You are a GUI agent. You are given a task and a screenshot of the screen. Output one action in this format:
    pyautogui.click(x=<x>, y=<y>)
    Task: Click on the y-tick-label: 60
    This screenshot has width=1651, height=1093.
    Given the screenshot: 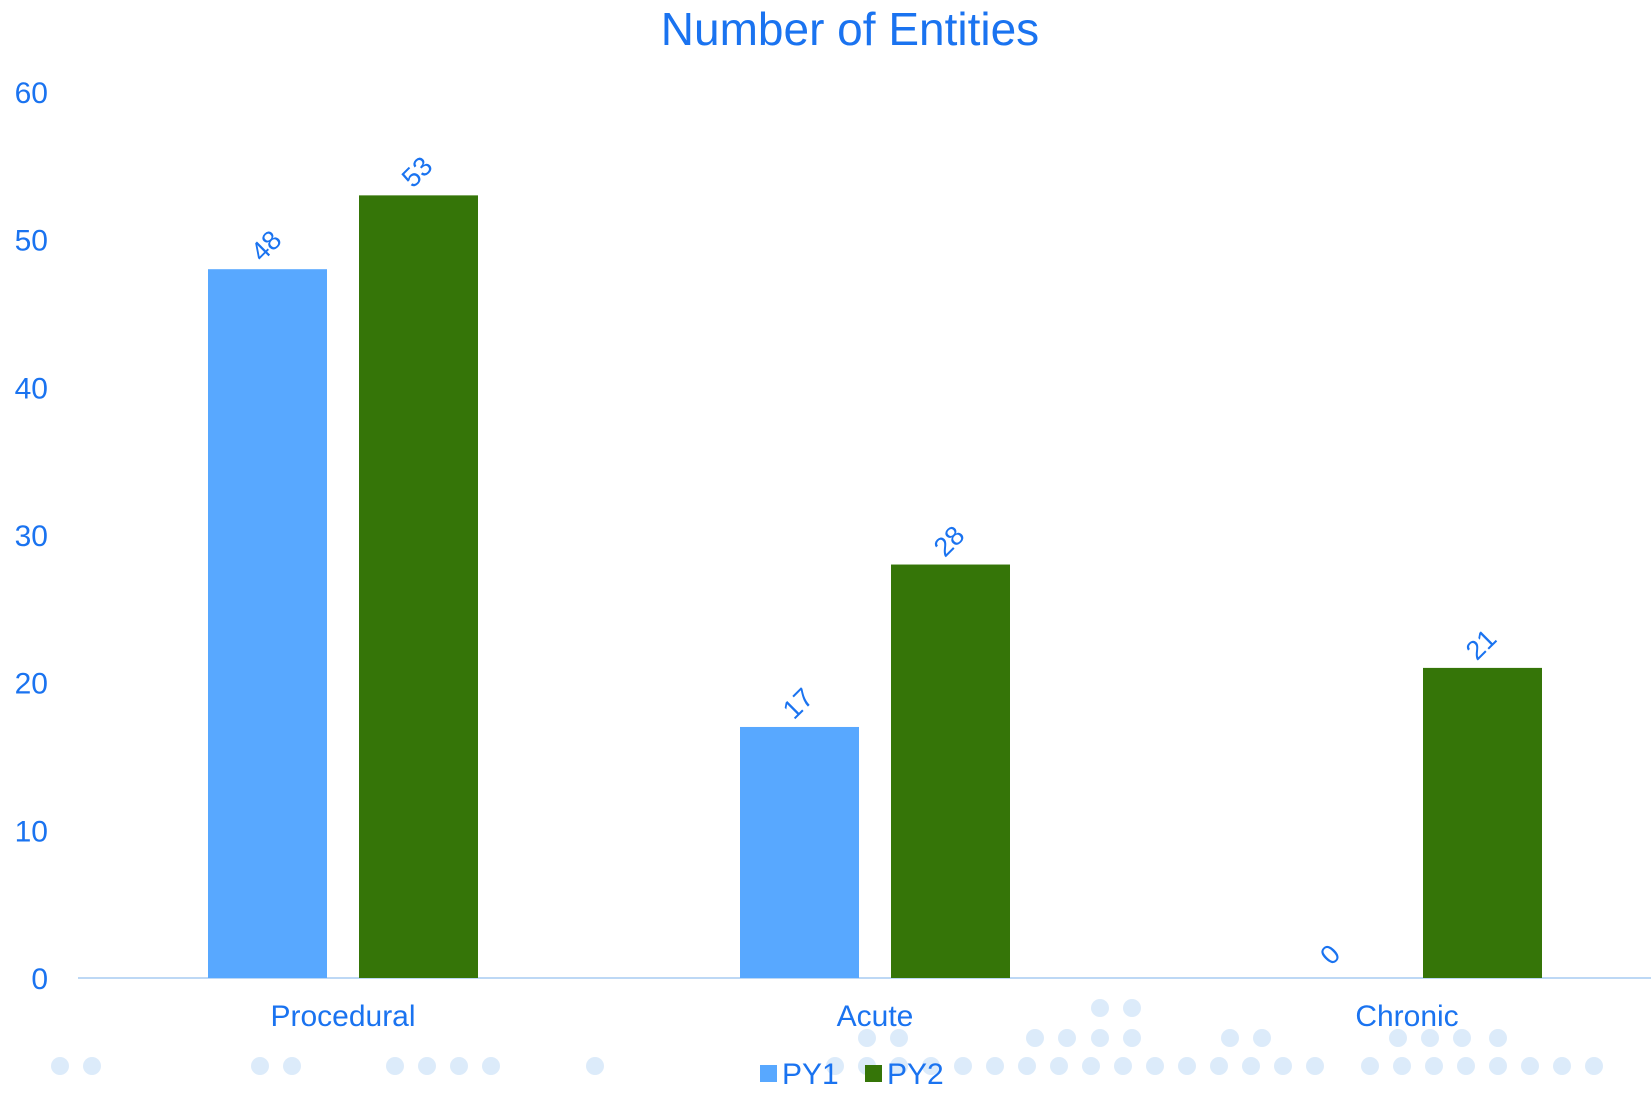 What is the action you would take?
    pyautogui.click(x=31, y=93)
    